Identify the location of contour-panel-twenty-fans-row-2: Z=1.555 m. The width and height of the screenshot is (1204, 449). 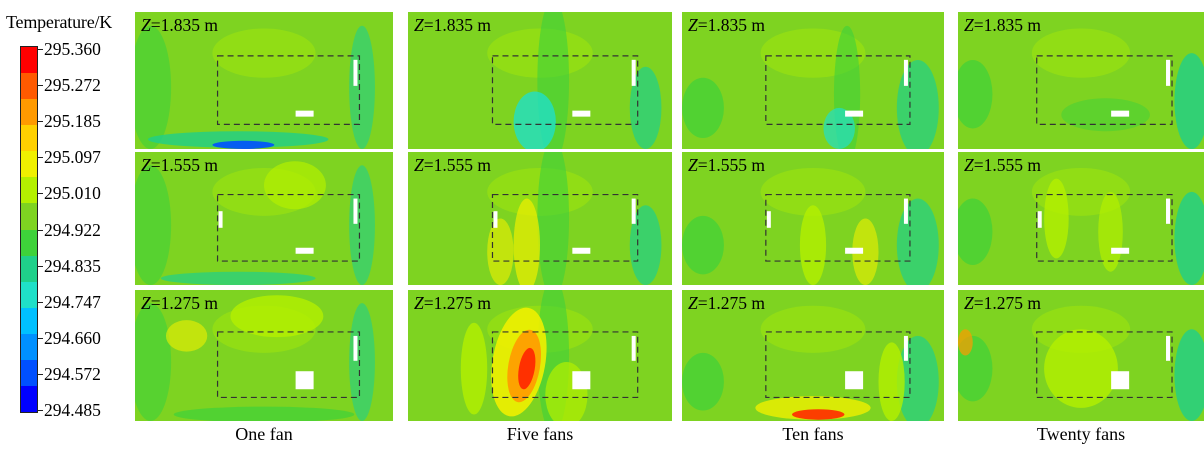
(1081, 218).